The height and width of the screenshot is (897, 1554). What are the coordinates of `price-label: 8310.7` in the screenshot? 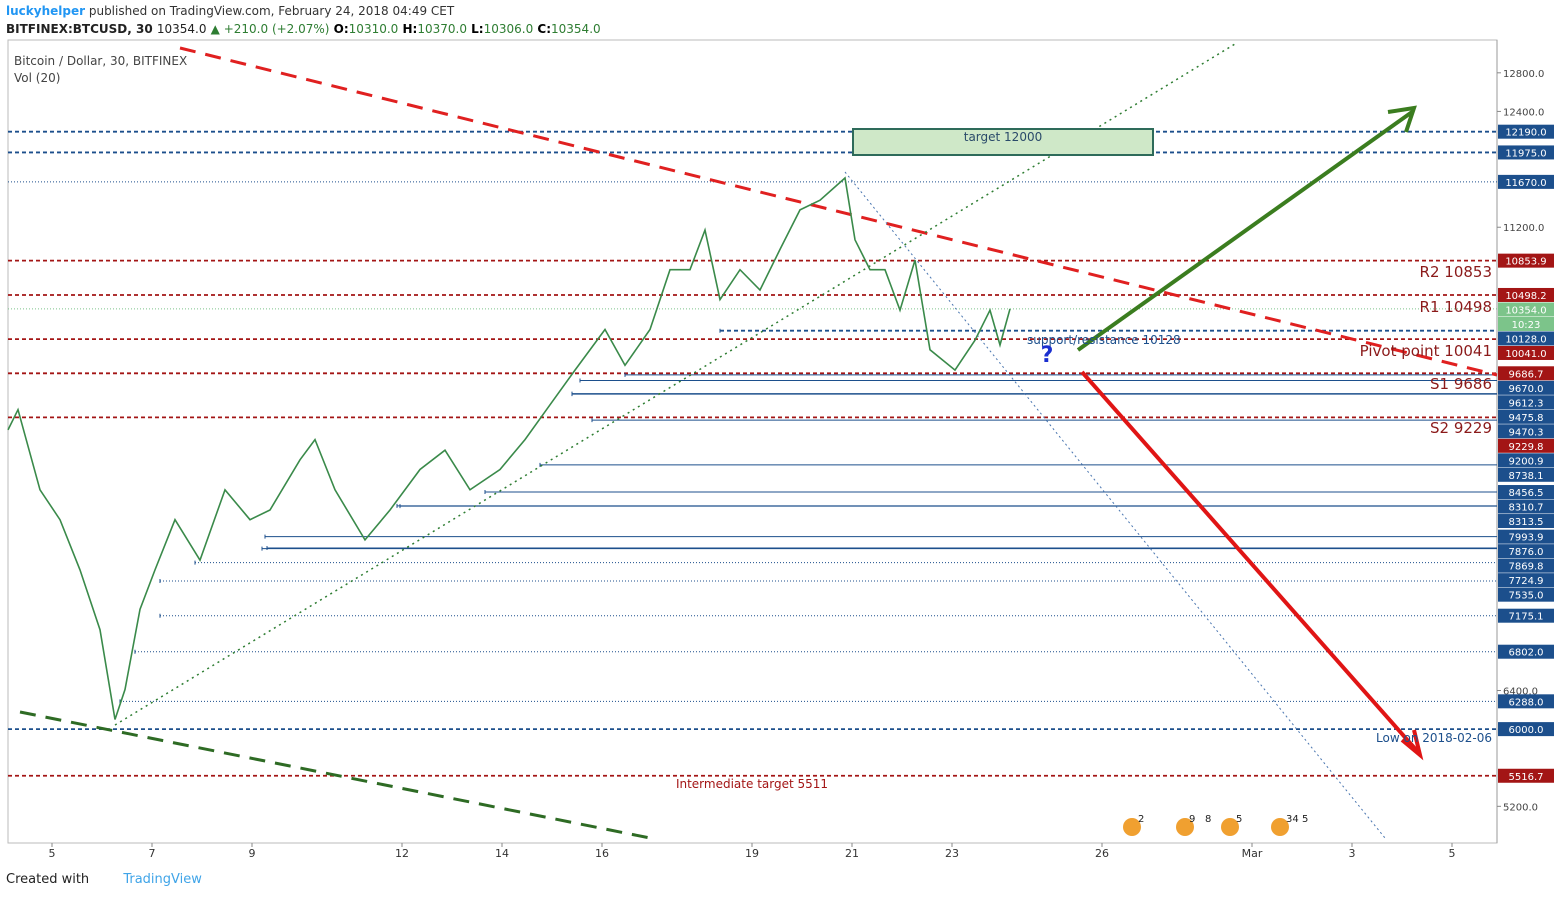 It's located at (1526, 506).